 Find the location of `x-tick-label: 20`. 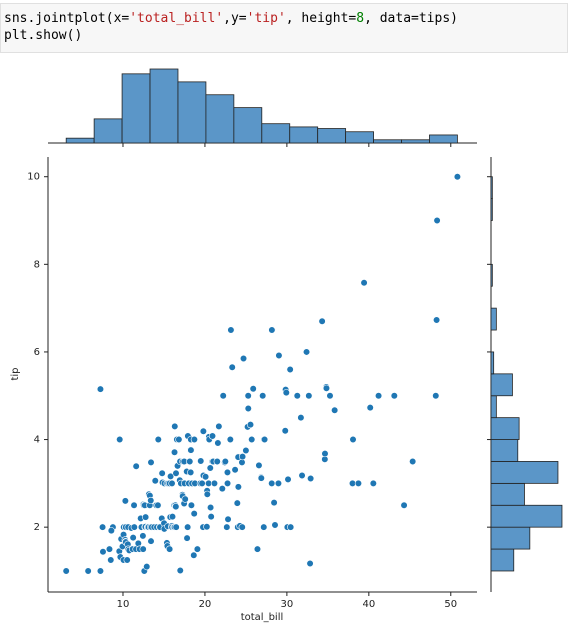

x-tick-label: 20 is located at coordinates (205, 604).